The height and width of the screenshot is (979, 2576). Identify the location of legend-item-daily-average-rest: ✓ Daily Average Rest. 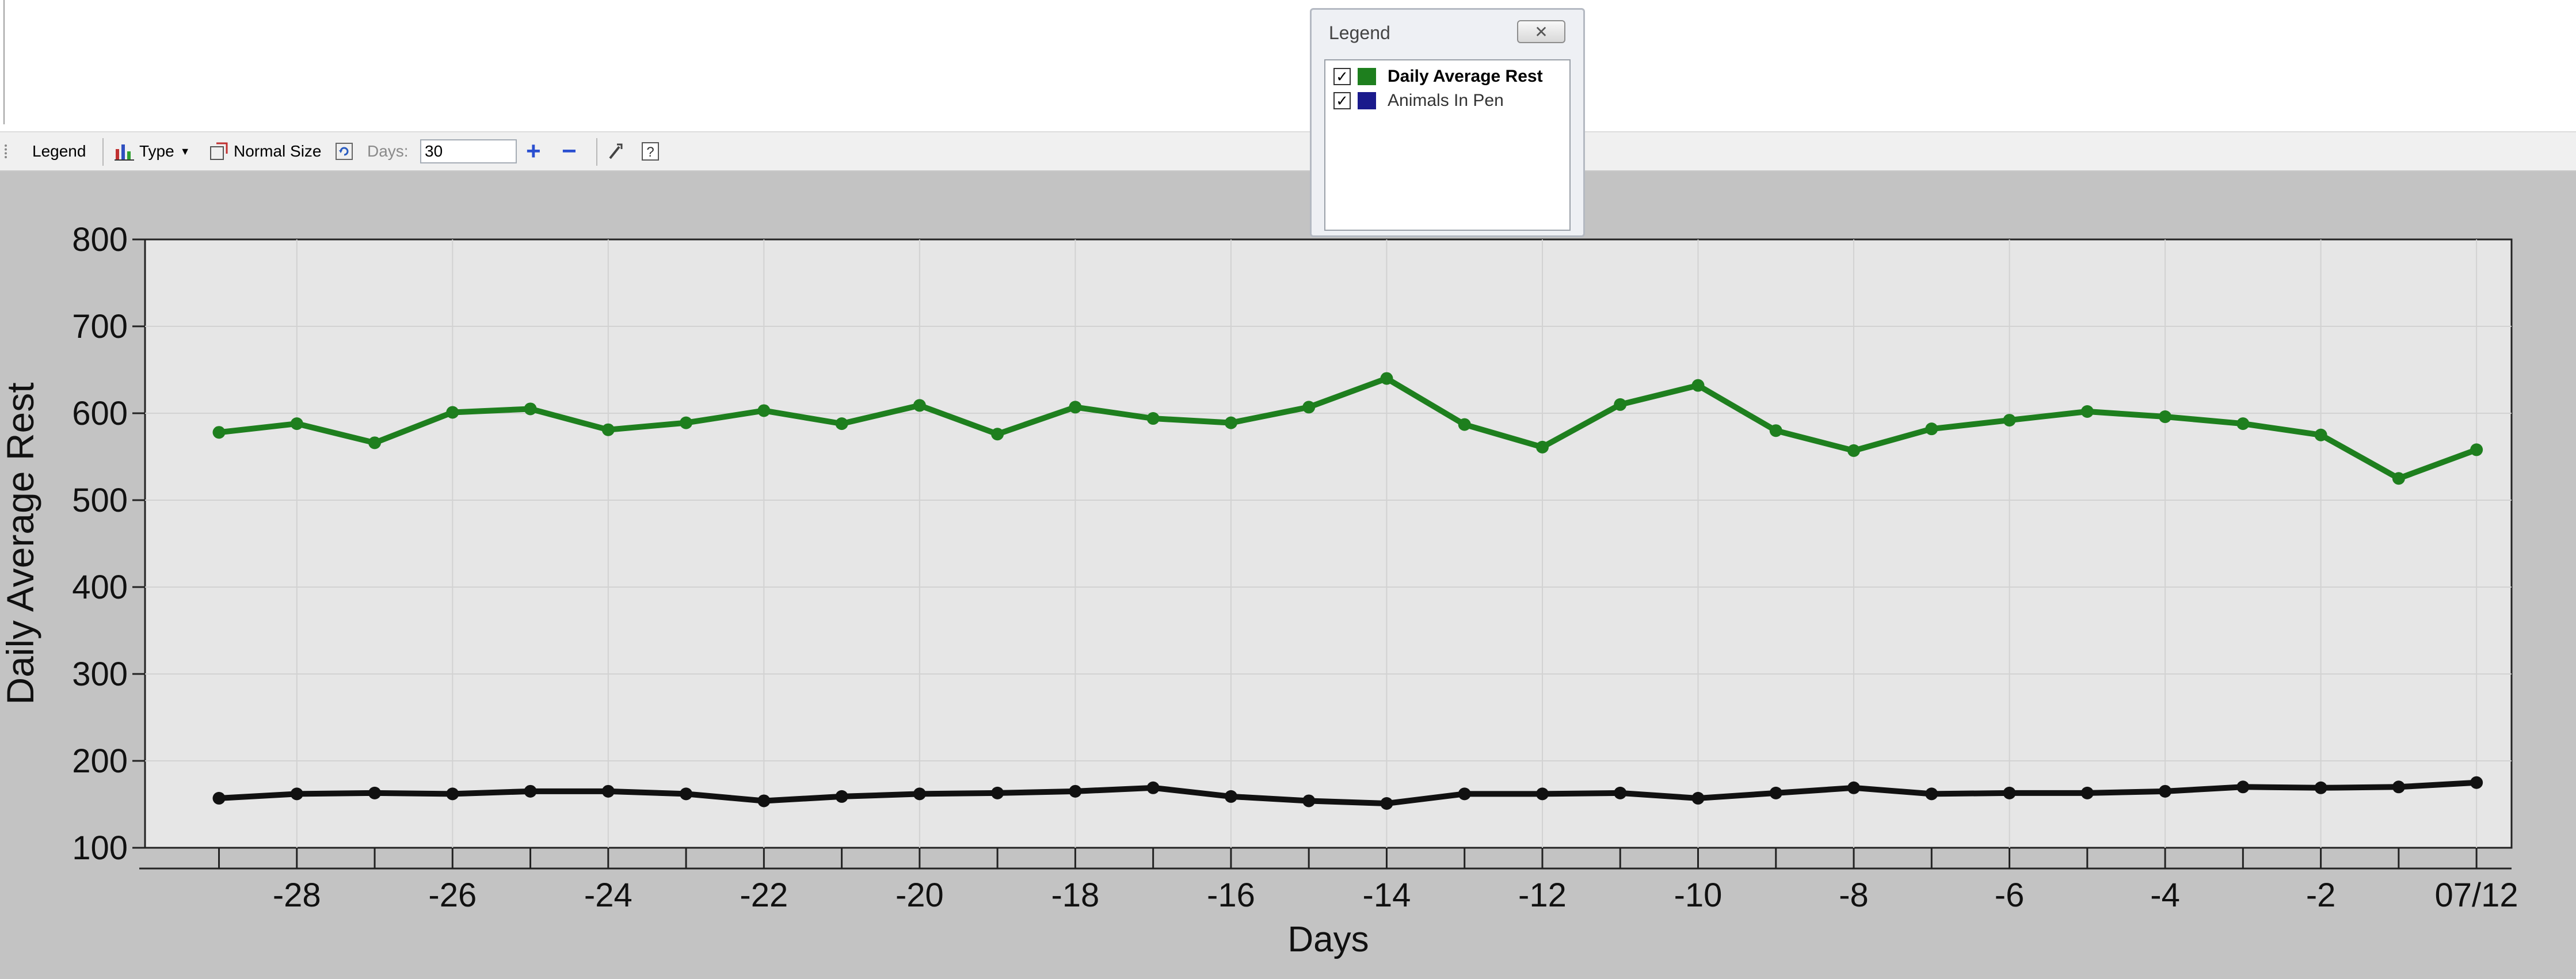
(1438, 76).